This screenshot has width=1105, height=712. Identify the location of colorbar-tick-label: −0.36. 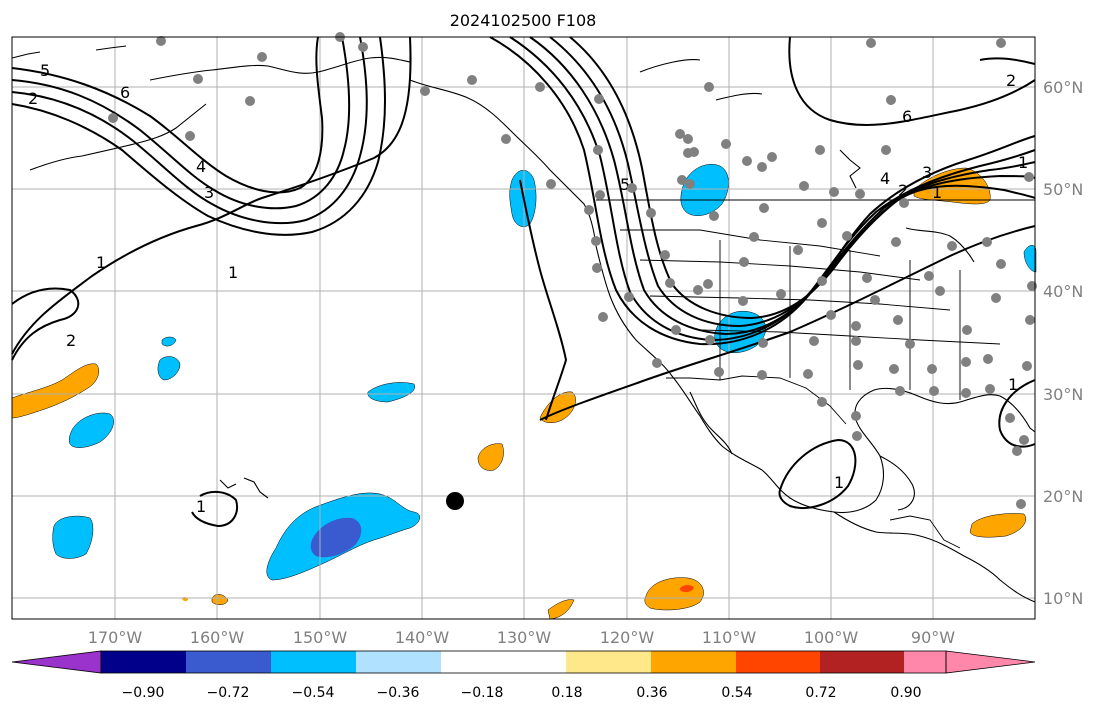
(398, 693).